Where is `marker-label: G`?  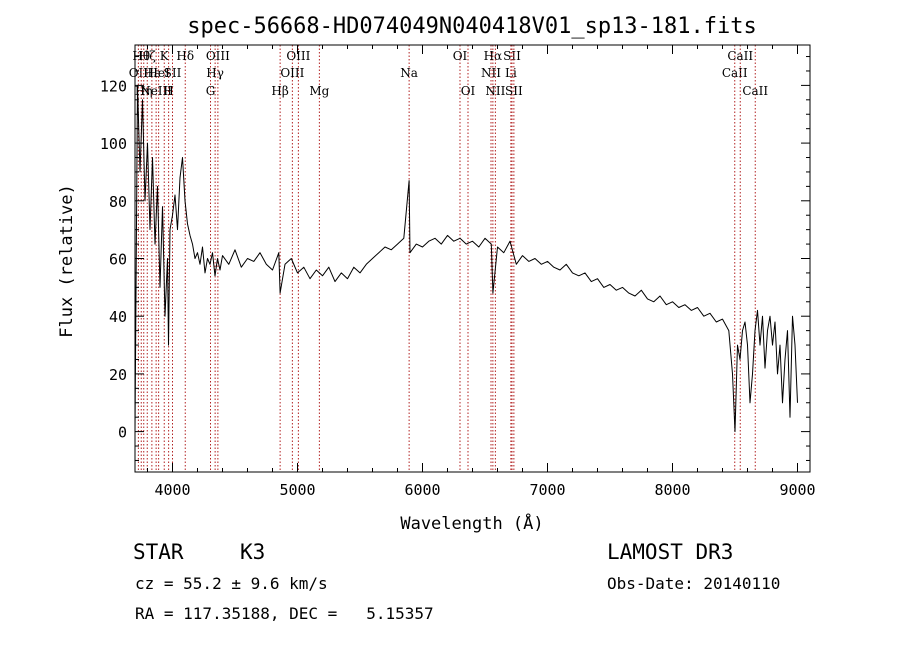
marker-label: G is located at coordinates (211, 91).